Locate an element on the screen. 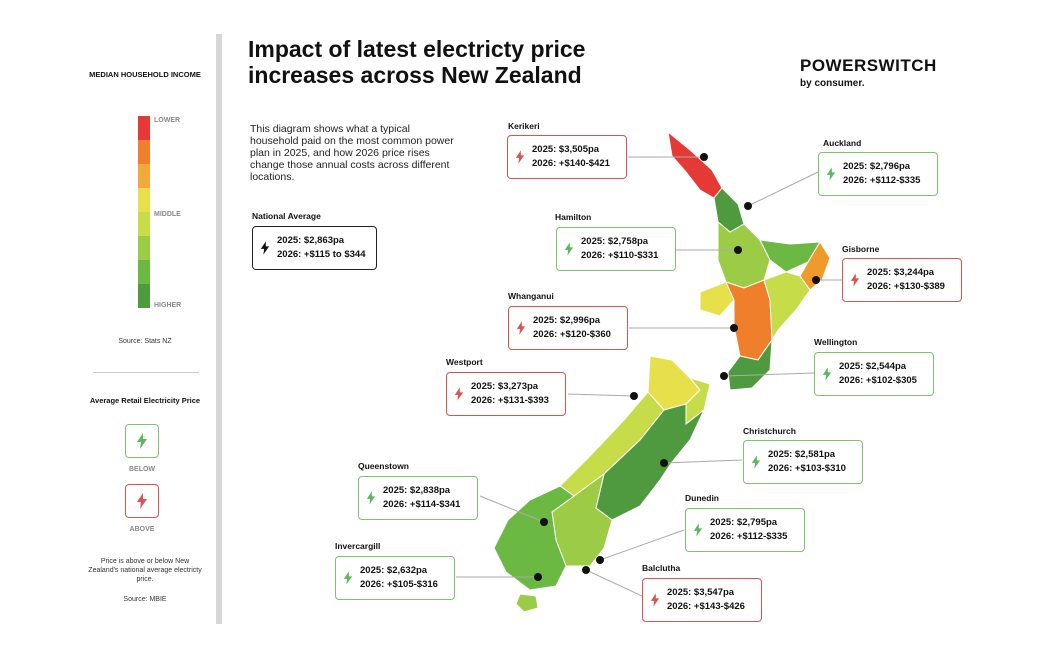 The image size is (1050, 656). price-2025: 2025: $2,996pa is located at coordinates (567, 320).